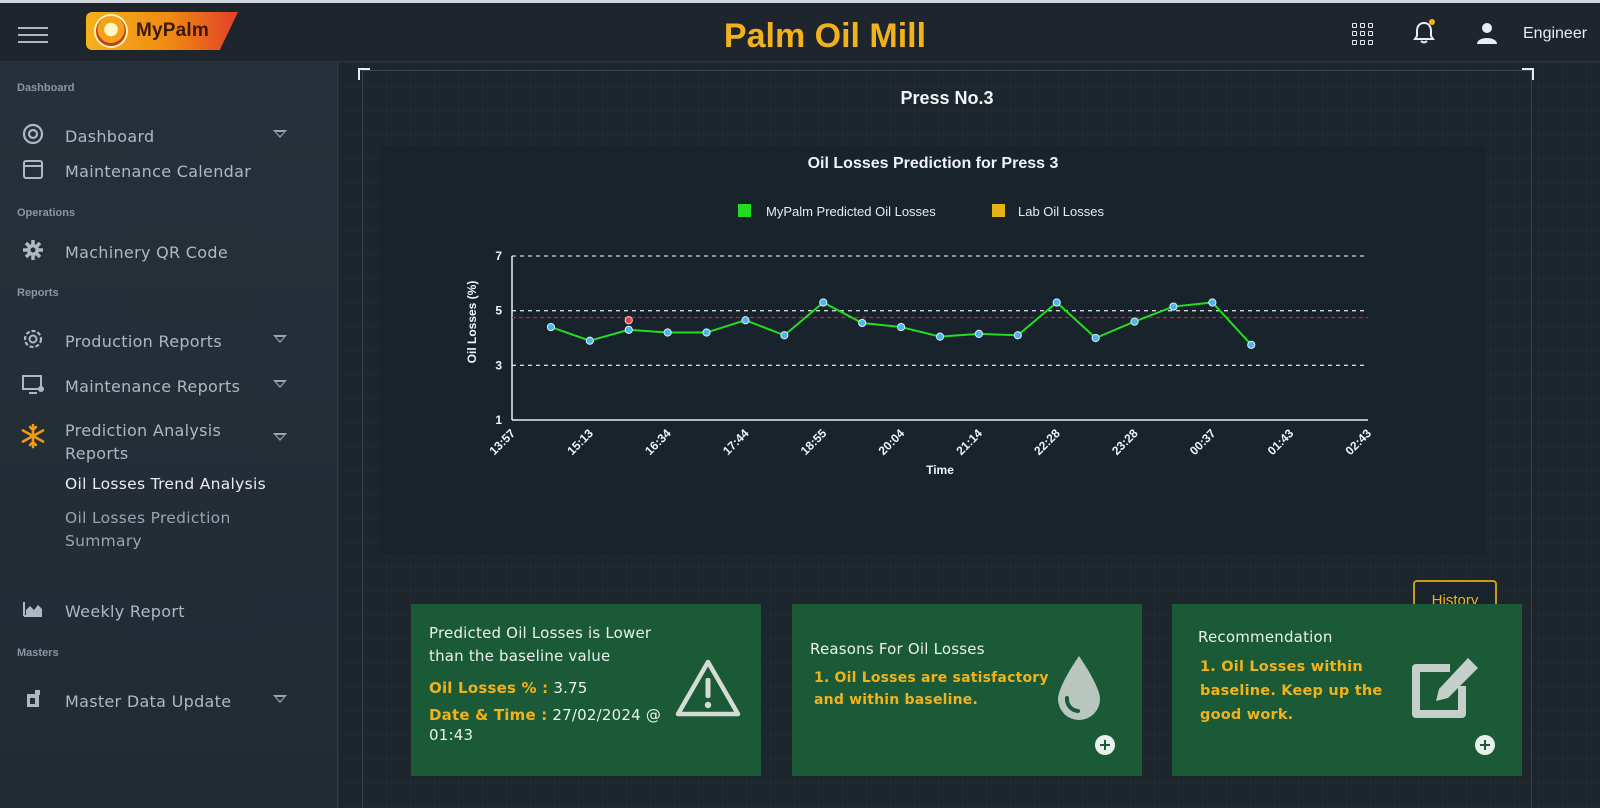 The image size is (1600, 808). I want to click on sidebar-item-machinery-qr: Machinery QR Code, so click(160, 250).